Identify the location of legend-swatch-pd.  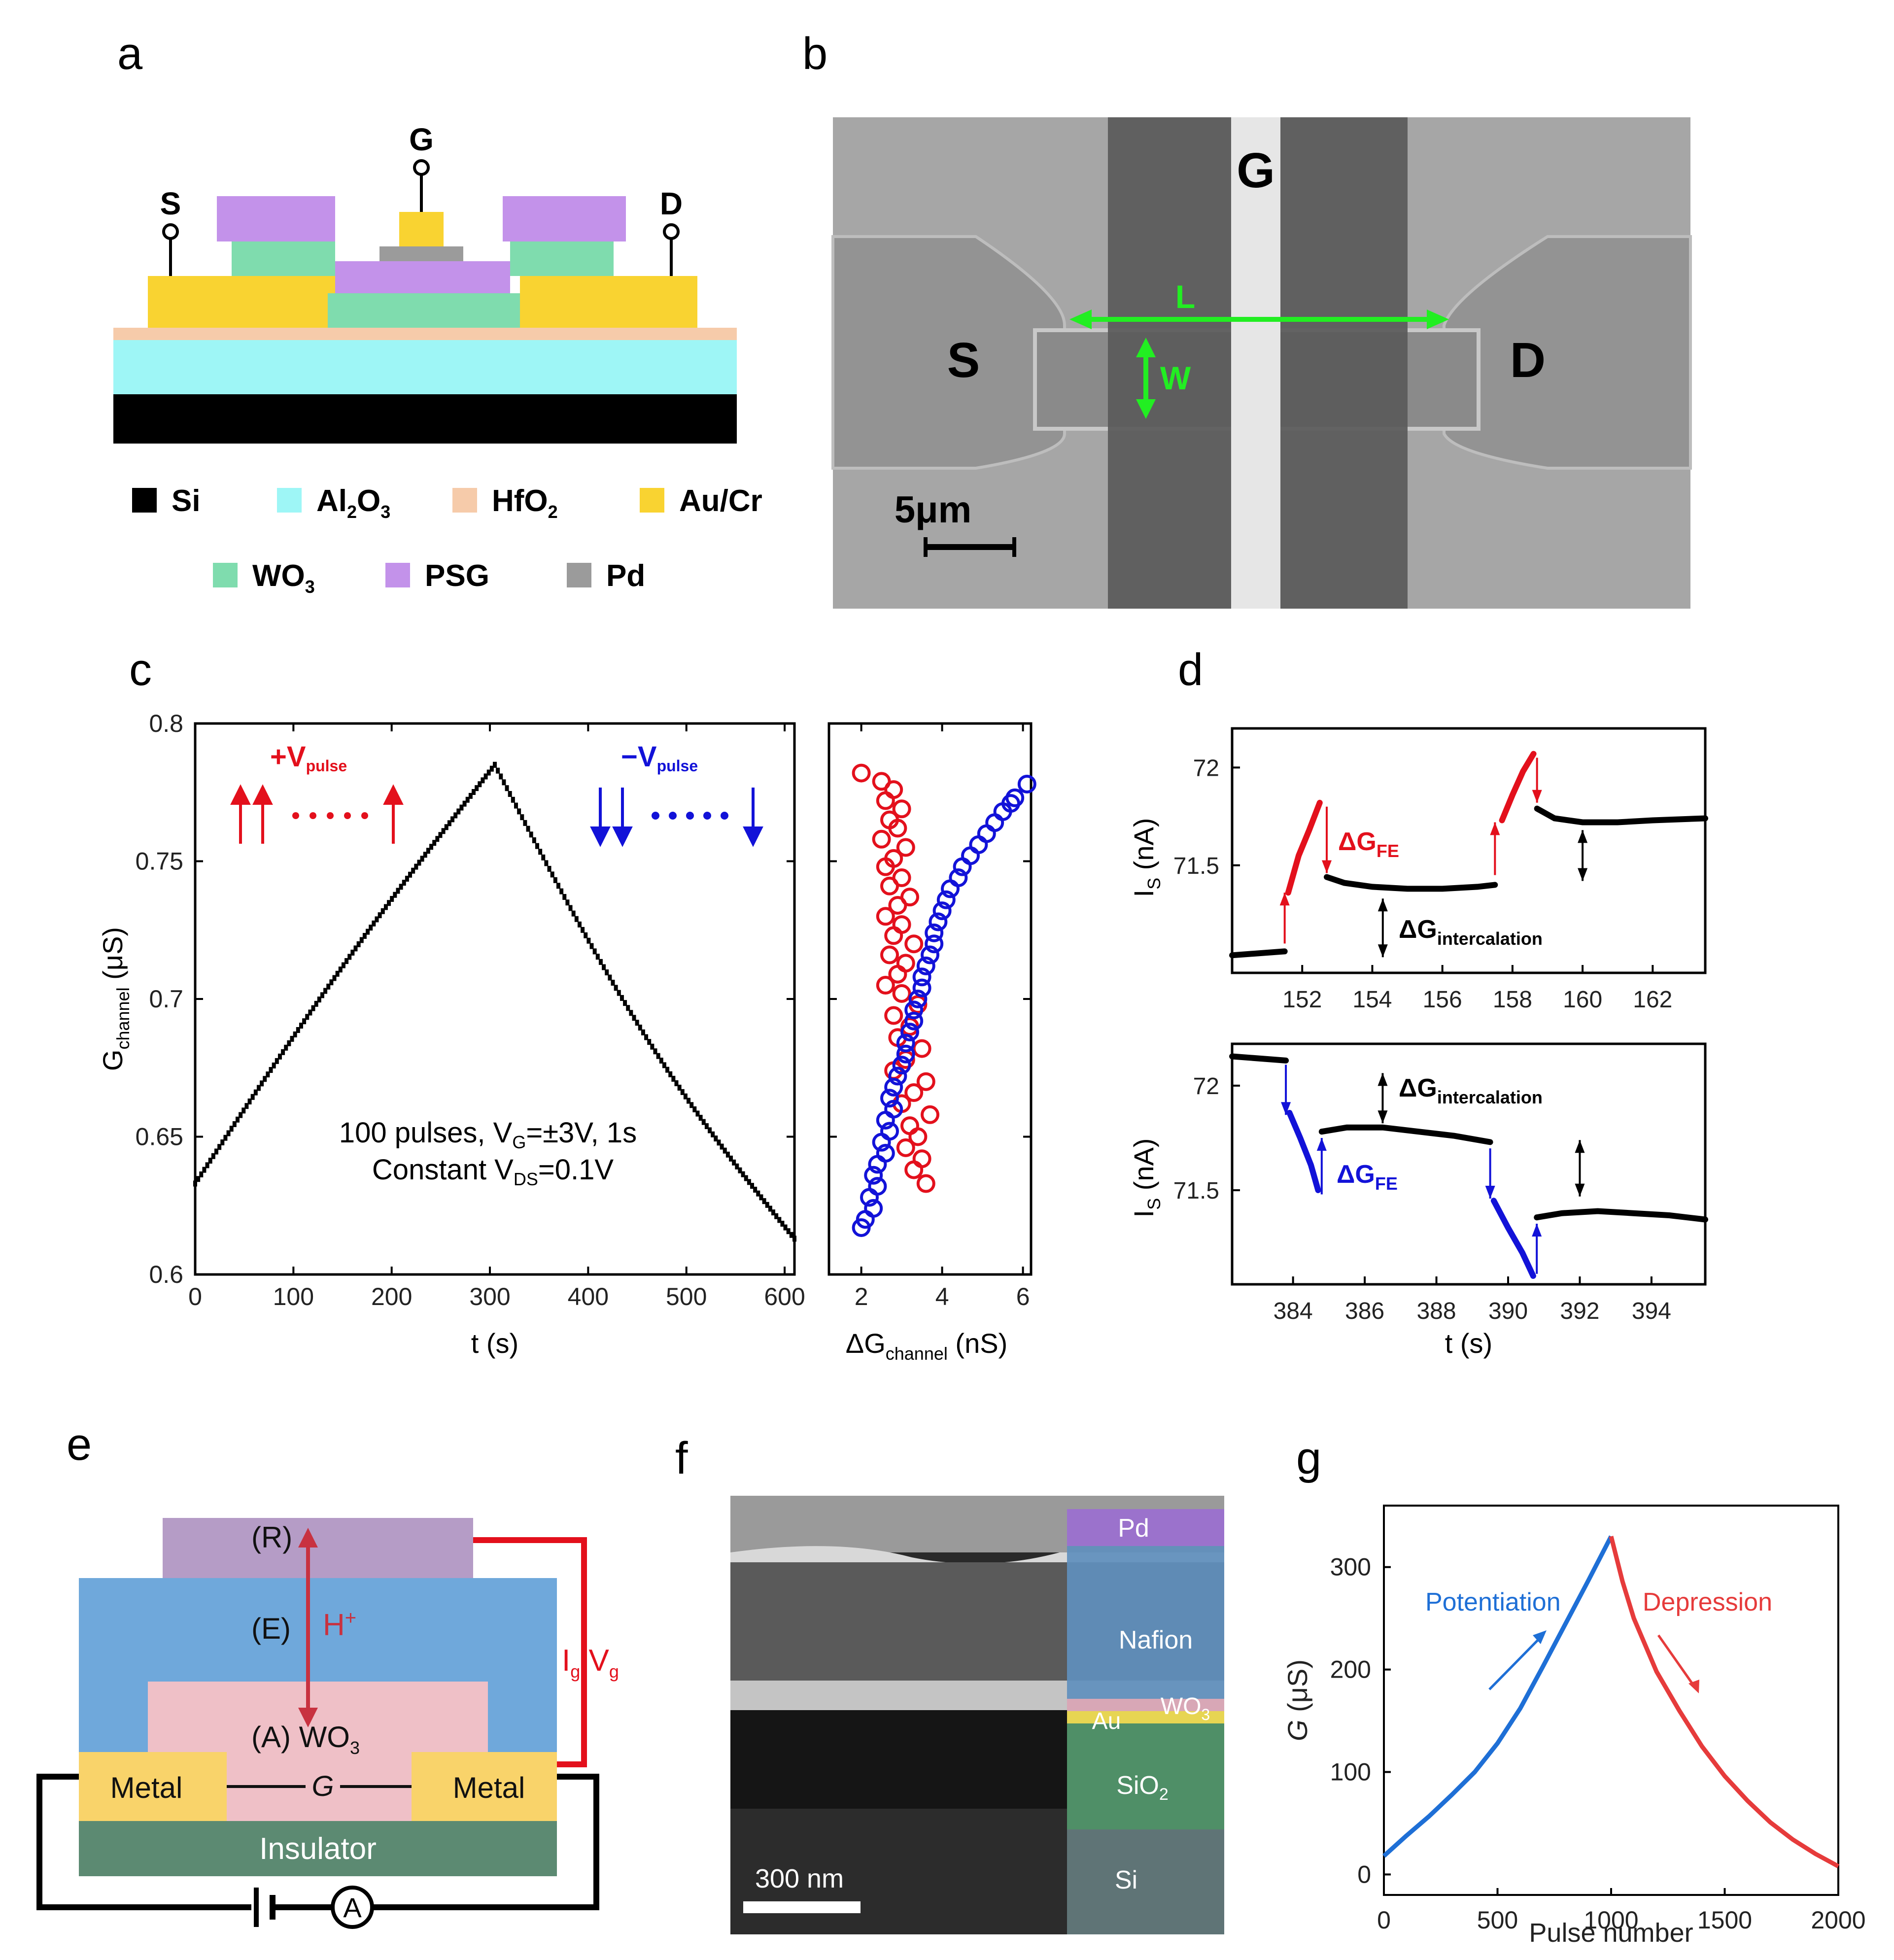
(579, 575).